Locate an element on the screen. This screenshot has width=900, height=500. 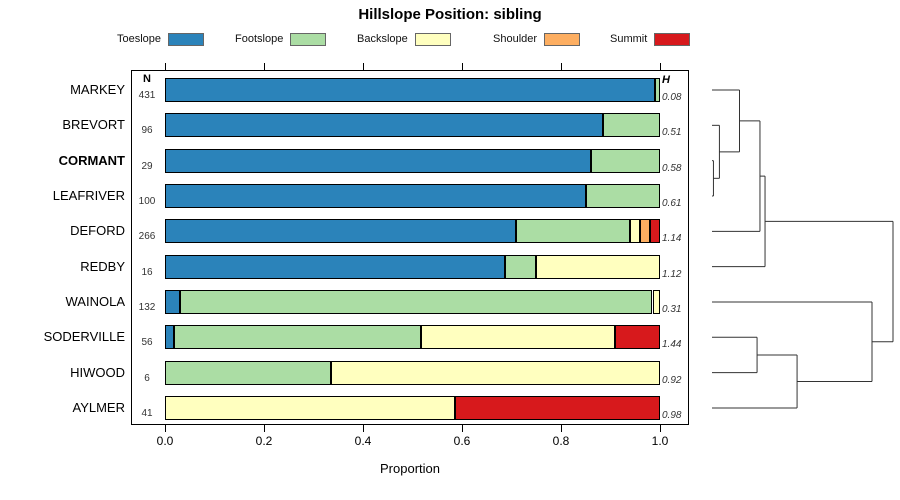
bar-cormant is located at coordinates (412, 160).